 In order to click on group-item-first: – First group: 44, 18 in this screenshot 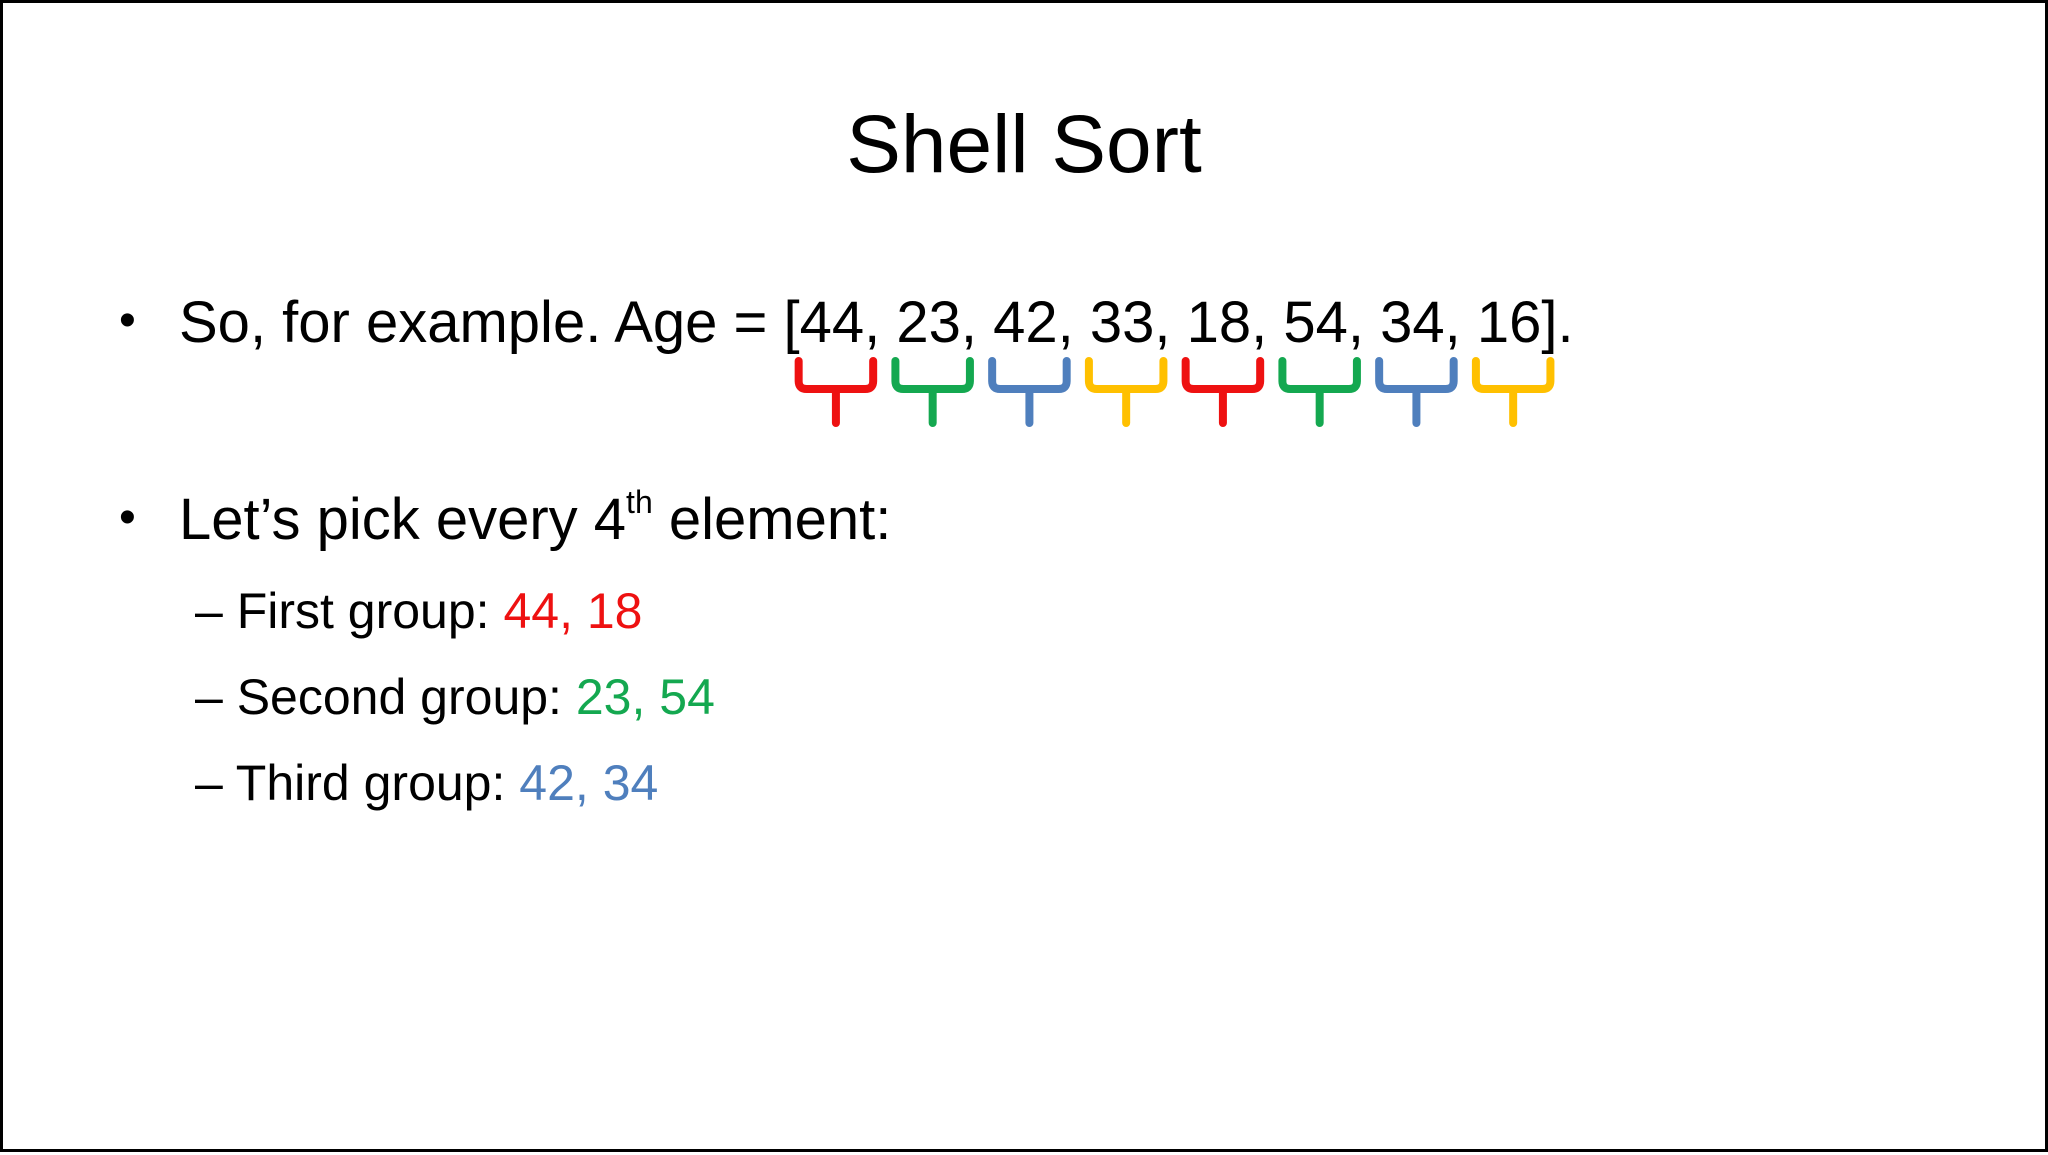, I will do `click(419, 611)`.